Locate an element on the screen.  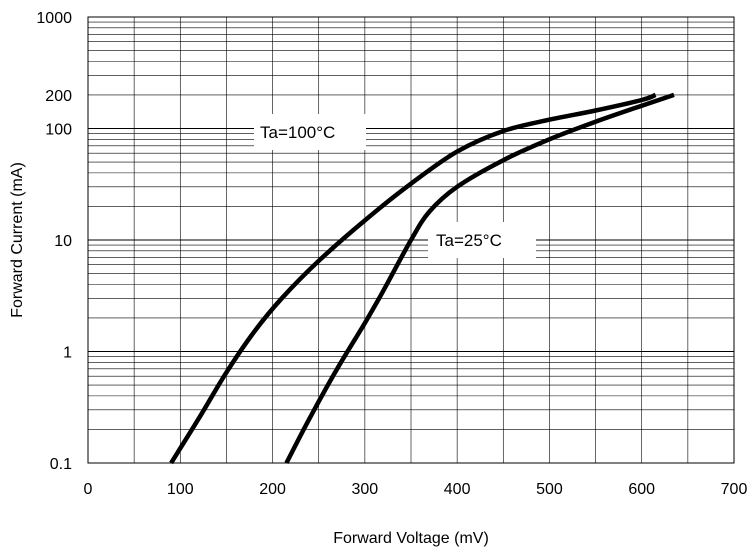
y-tick-label: 0.1 is located at coordinates (61, 464).